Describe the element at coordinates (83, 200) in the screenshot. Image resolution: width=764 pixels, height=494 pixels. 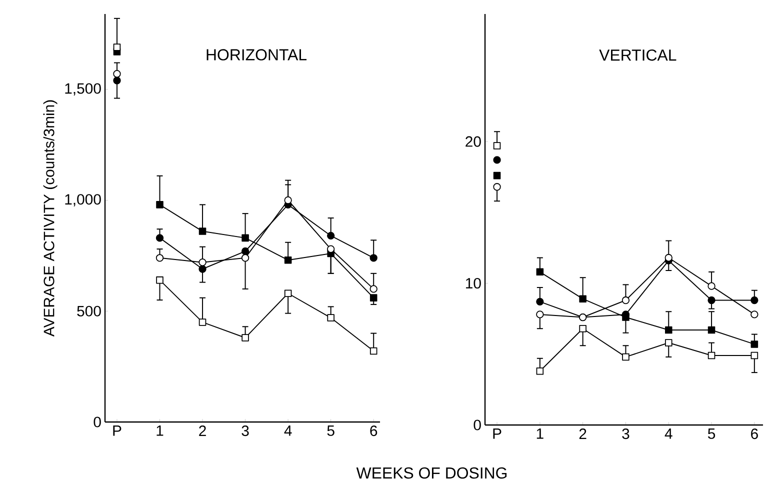
I see `y-tick-label: 1,000` at that location.